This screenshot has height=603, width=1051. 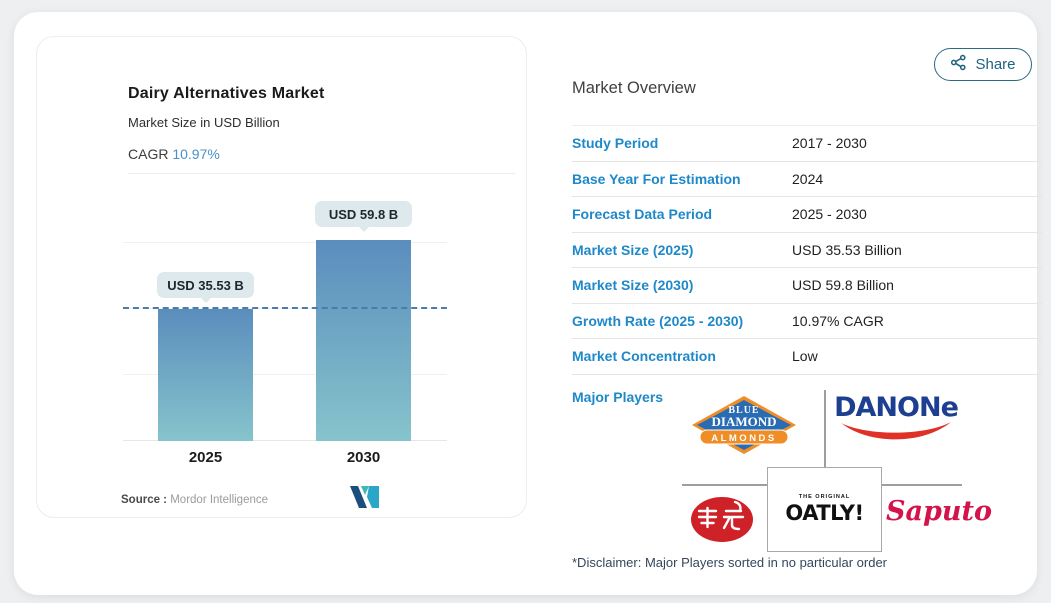 What do you see at coordinates (896, 431) in the screenshot?
I see `danone-smile-icon` at bounding box center [896, 431].